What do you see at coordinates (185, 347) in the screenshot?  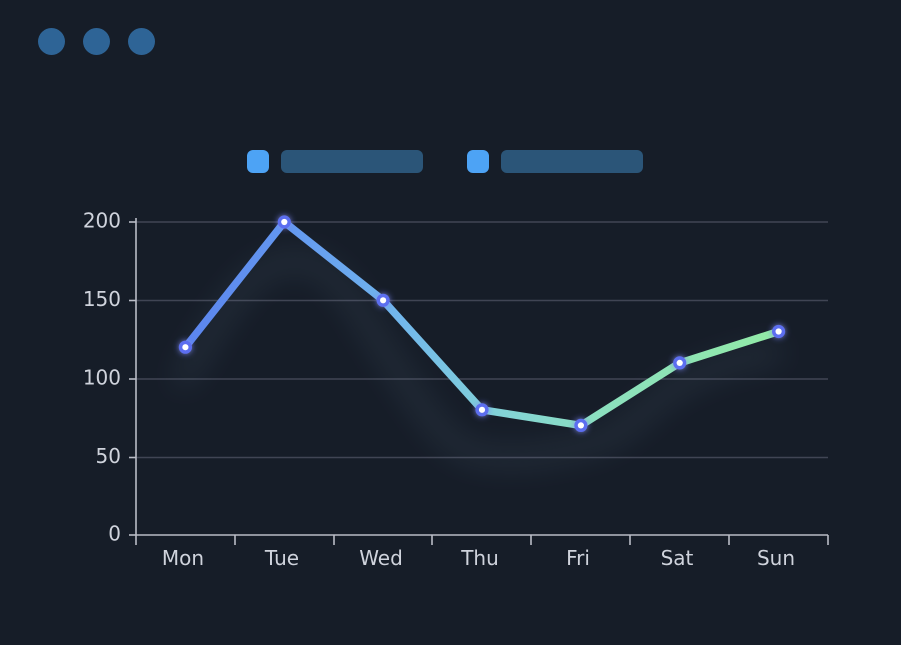 I see `data-point-mon` at bounding box center [185, 347].